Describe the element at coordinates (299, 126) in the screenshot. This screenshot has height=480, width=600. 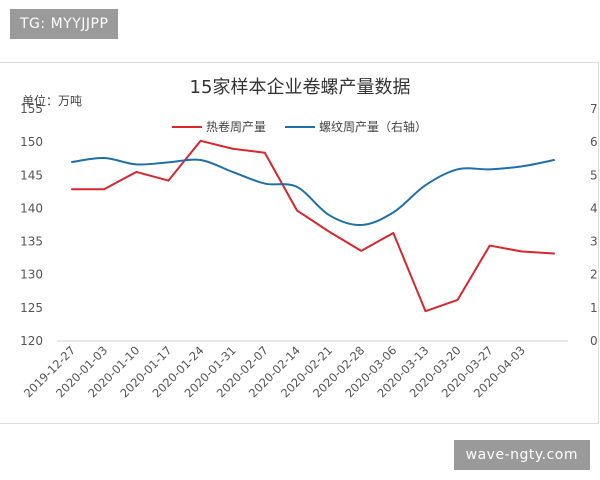
I see `legend: 热卷周产量 螺纹周产量（右轴）` at that location.